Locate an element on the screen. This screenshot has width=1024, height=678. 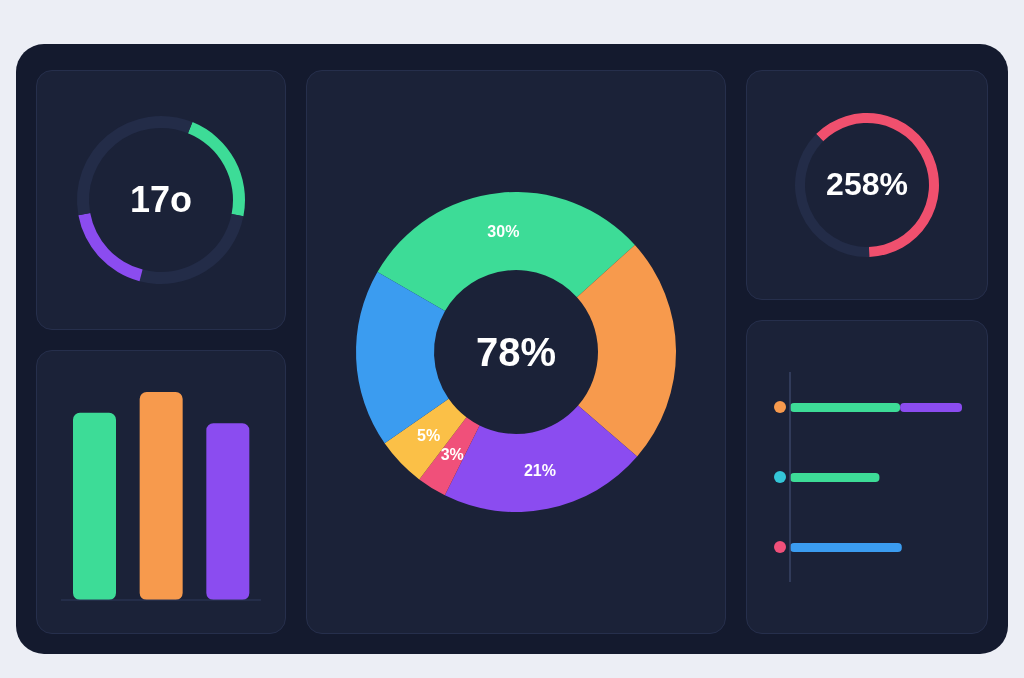
data-label: 3% is located at coordinates (452, 455).